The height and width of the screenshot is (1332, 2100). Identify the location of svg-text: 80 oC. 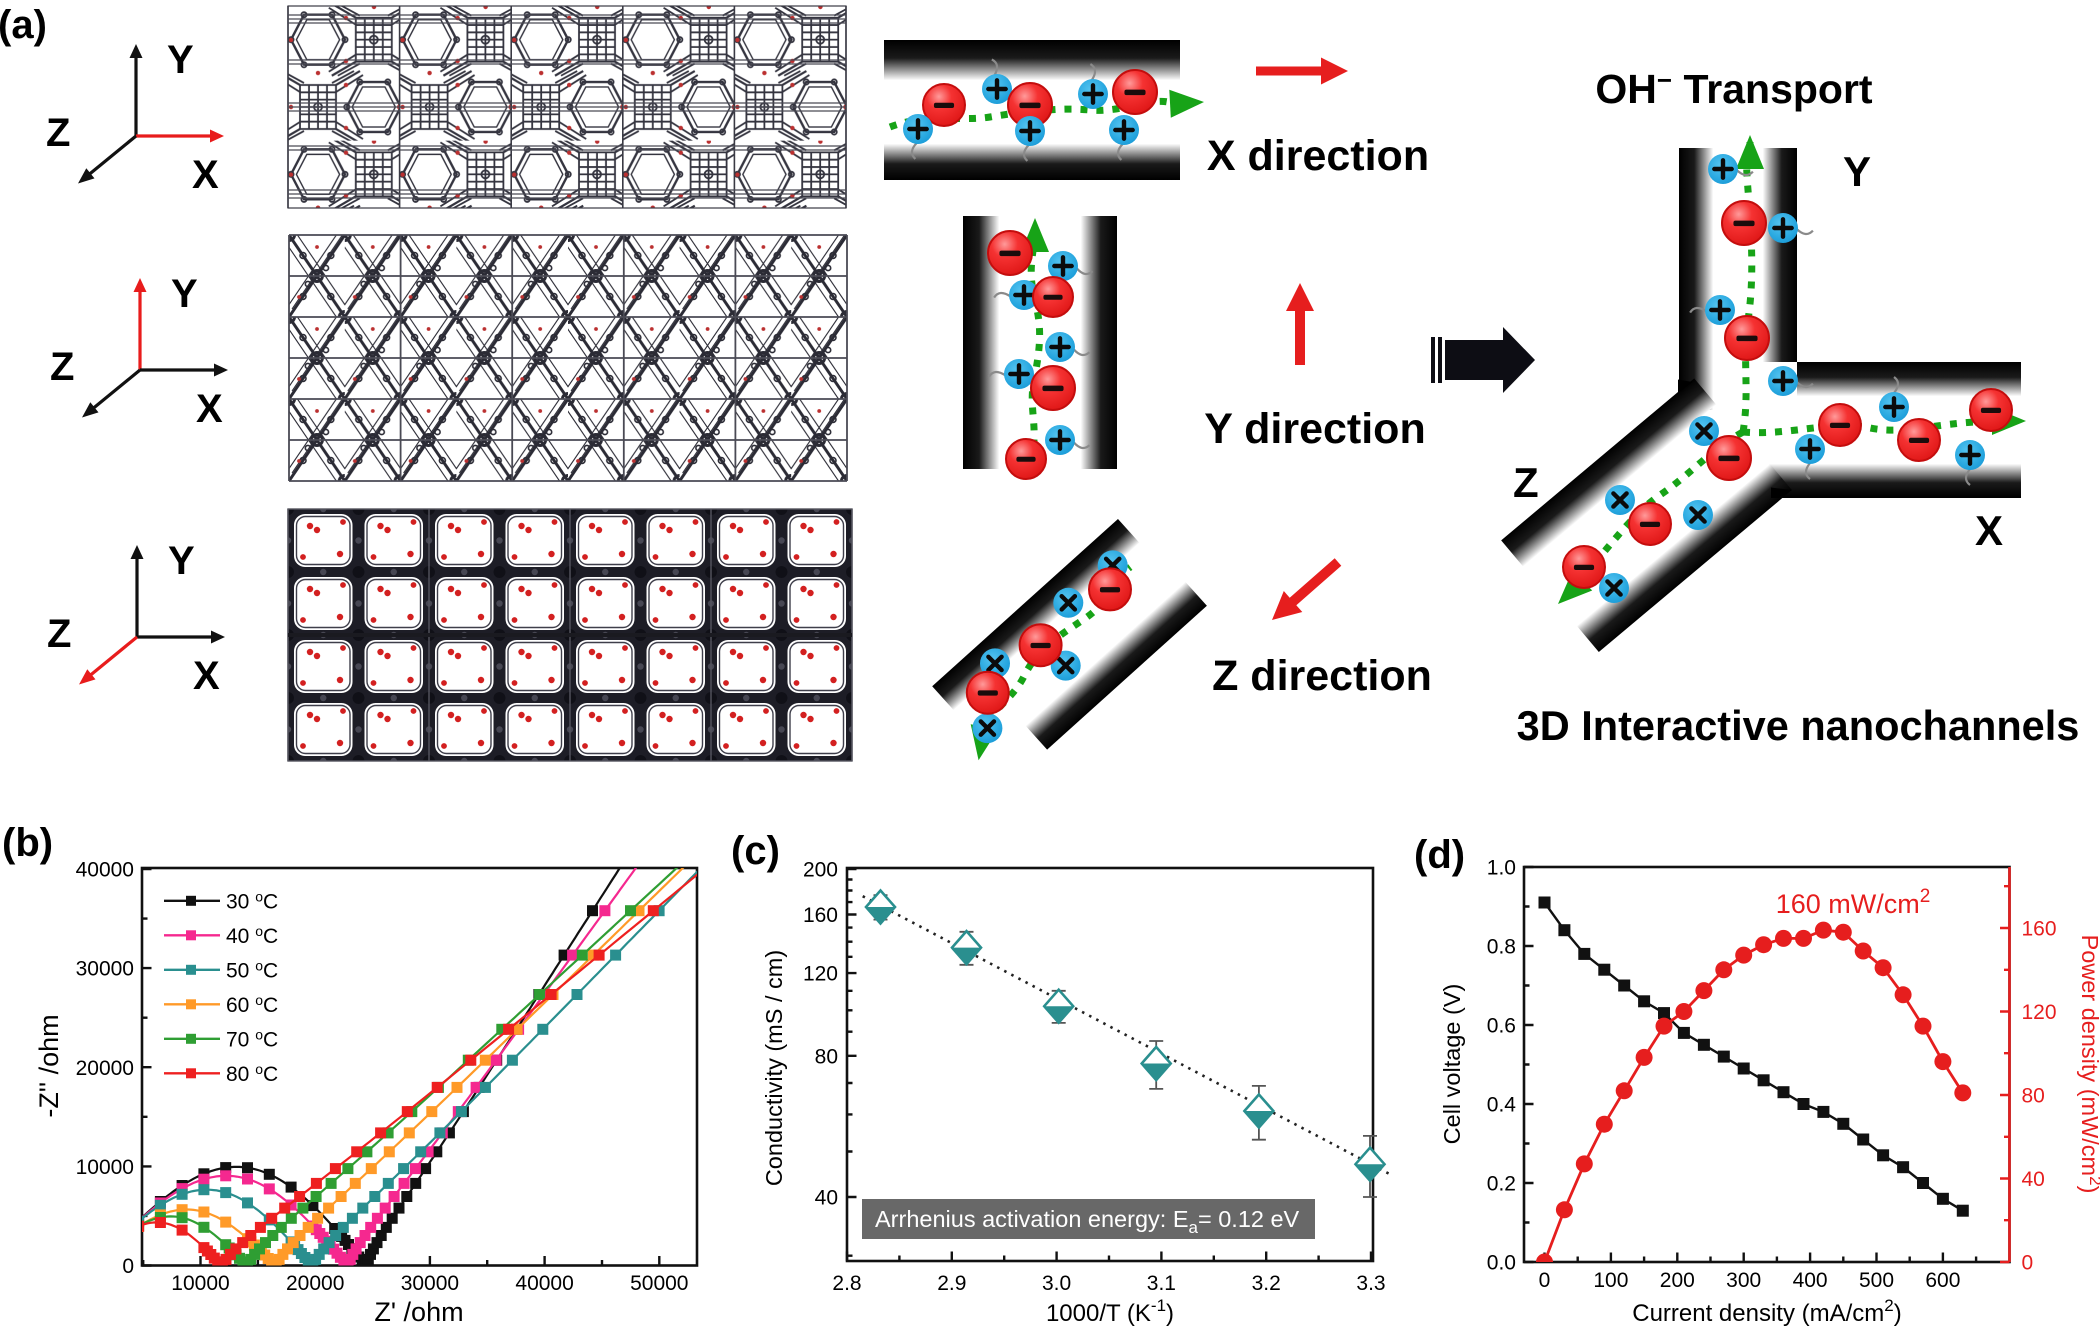
(252, 1073).